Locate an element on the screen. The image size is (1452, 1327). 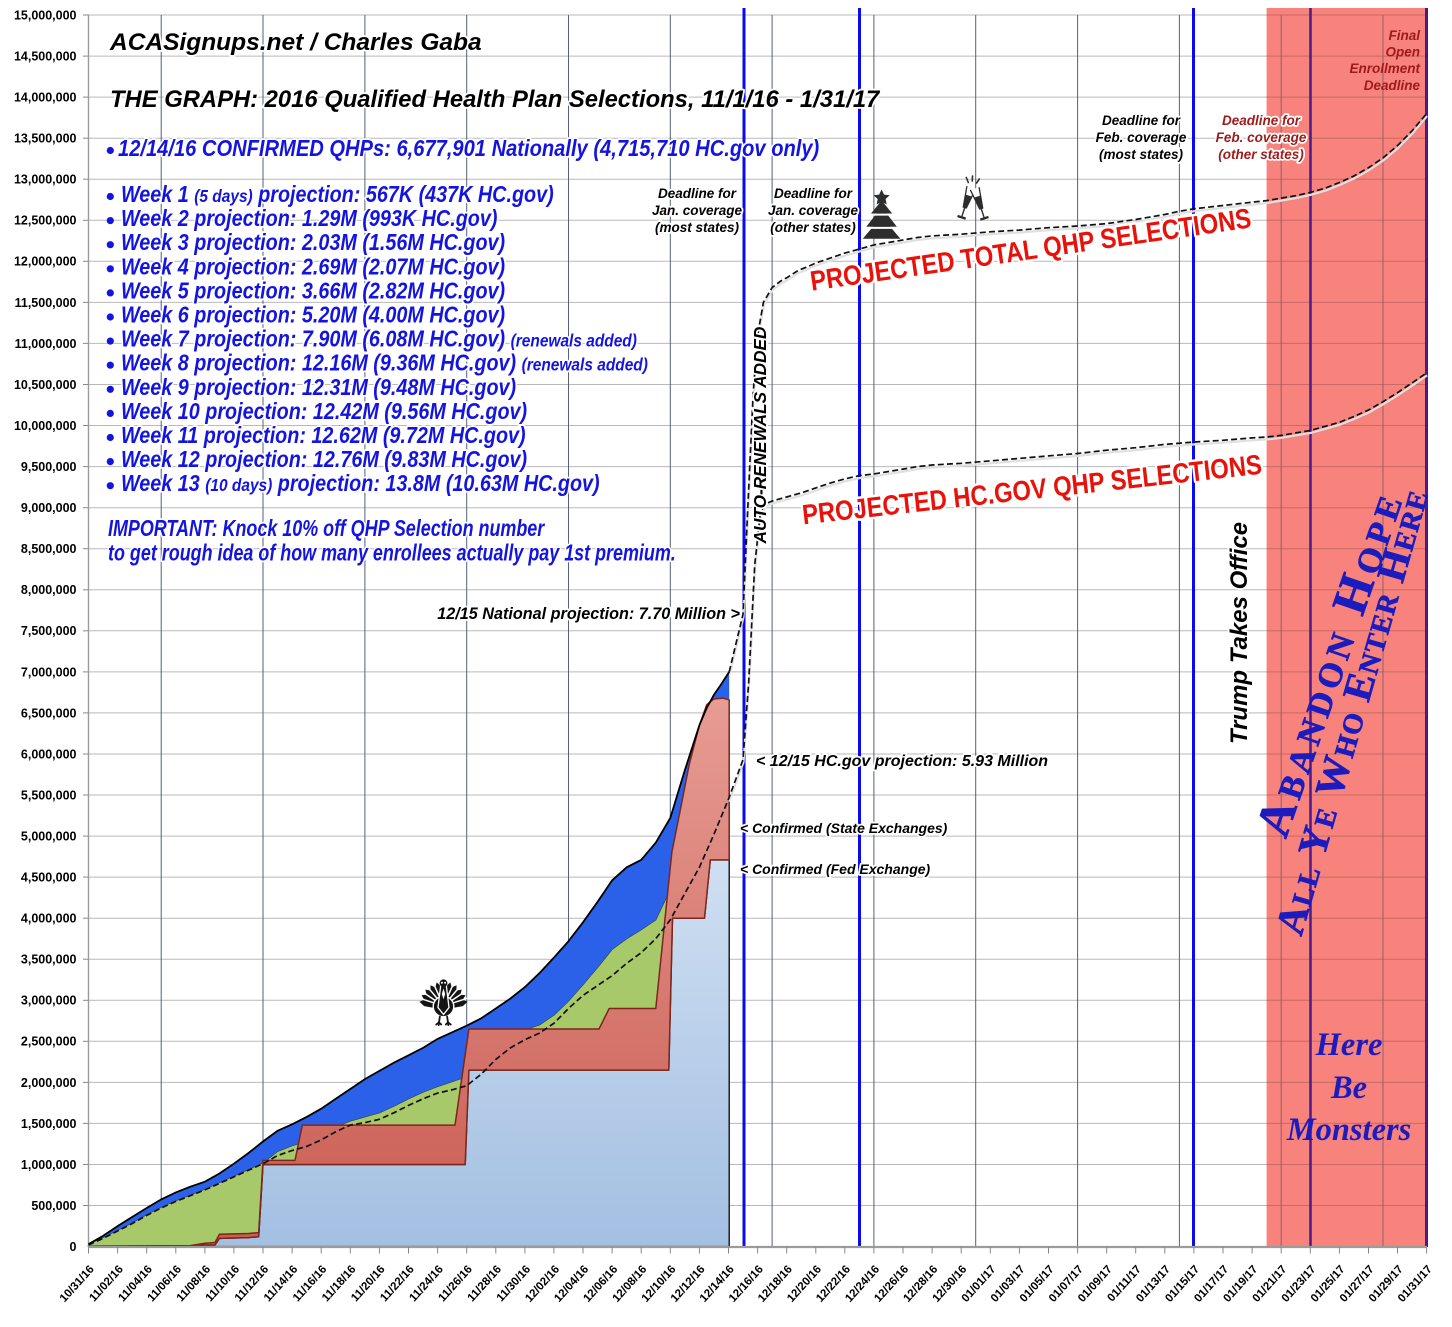
svg-text: 7,000,000 is located at coordinates (49, 672).